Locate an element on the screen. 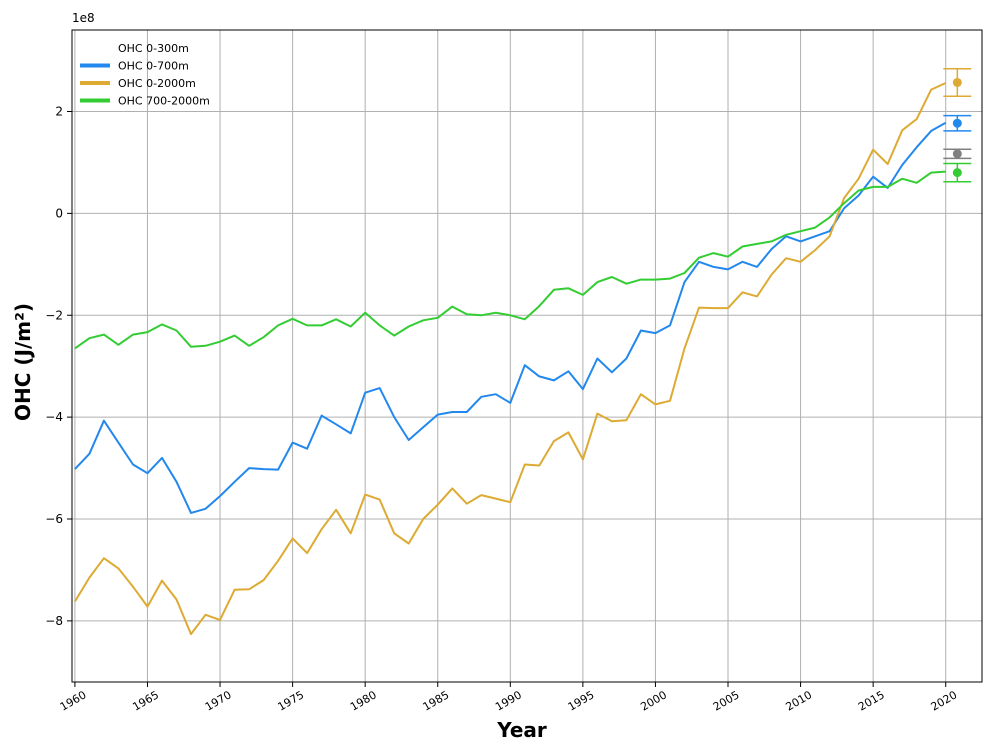 This screenshot has width=1000, height=754. y-axis-label: OHC (J/m²) is located at coordinates (23, 362).